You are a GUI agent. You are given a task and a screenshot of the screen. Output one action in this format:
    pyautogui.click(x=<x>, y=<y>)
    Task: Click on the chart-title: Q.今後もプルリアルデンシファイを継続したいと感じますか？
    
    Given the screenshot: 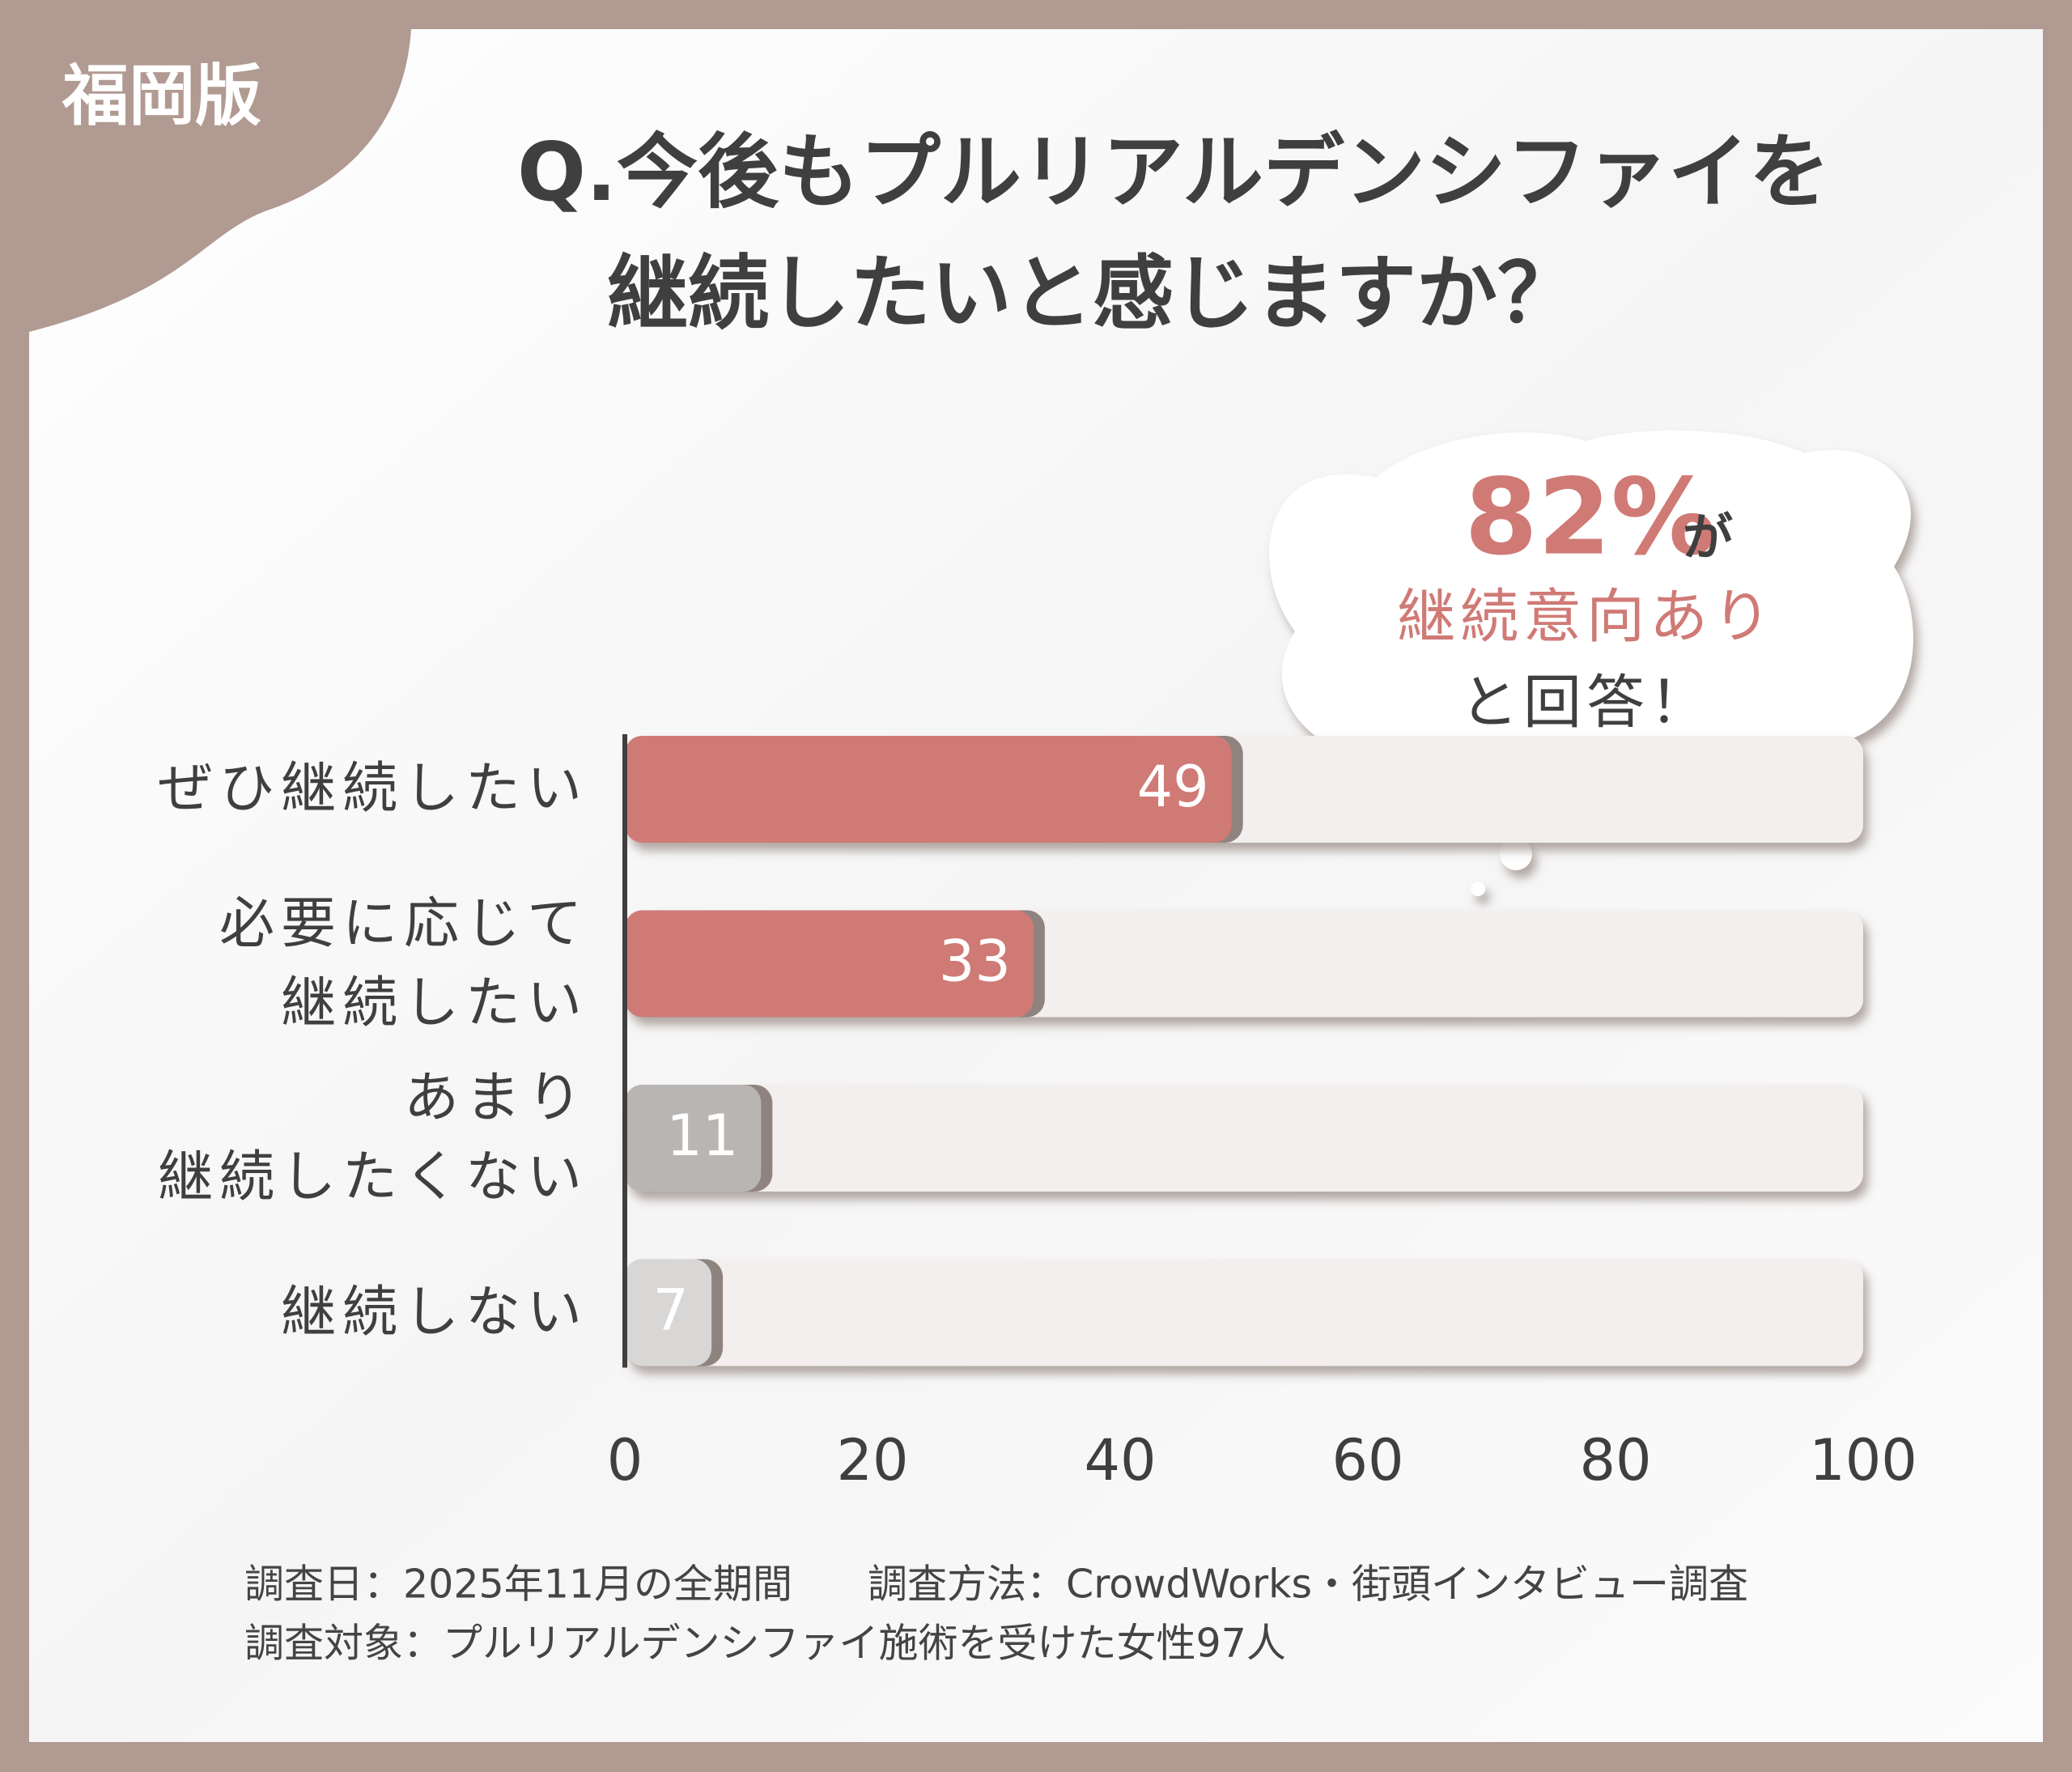 What is the action you would take?
    pyautogui.click(x=1173, y=233)
    